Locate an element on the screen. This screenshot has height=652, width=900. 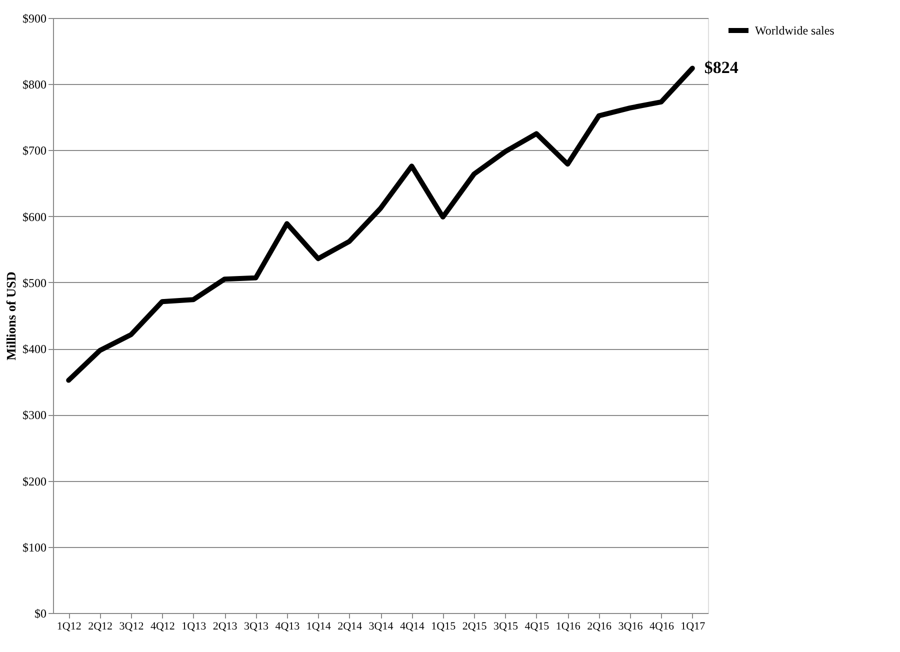
x-tick-label: 2Q15 is located at coordinates (475, 626).